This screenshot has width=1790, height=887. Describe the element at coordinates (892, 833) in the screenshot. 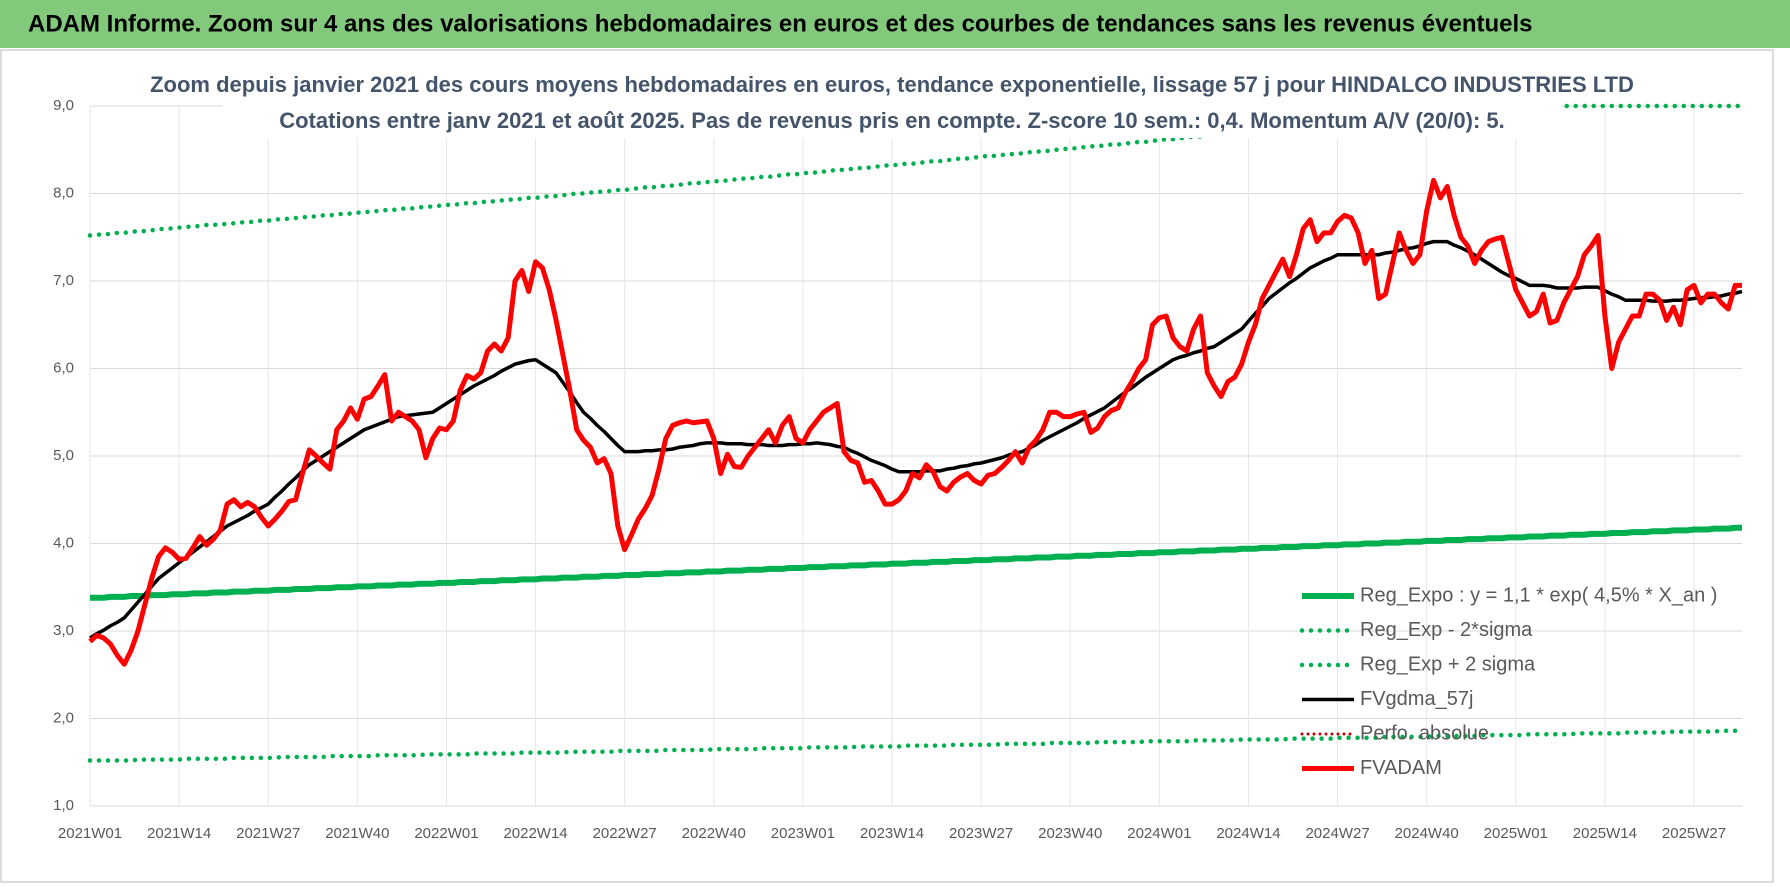

I see `x-tick-label: 2023W14` at that location.